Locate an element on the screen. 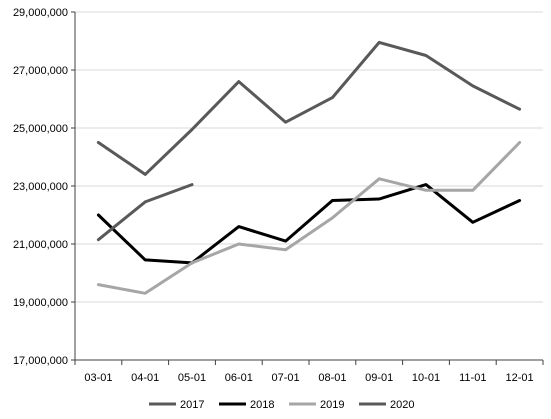 The image size is (551, 419). legend-label: 2017 is located at coordinates (192, 405).